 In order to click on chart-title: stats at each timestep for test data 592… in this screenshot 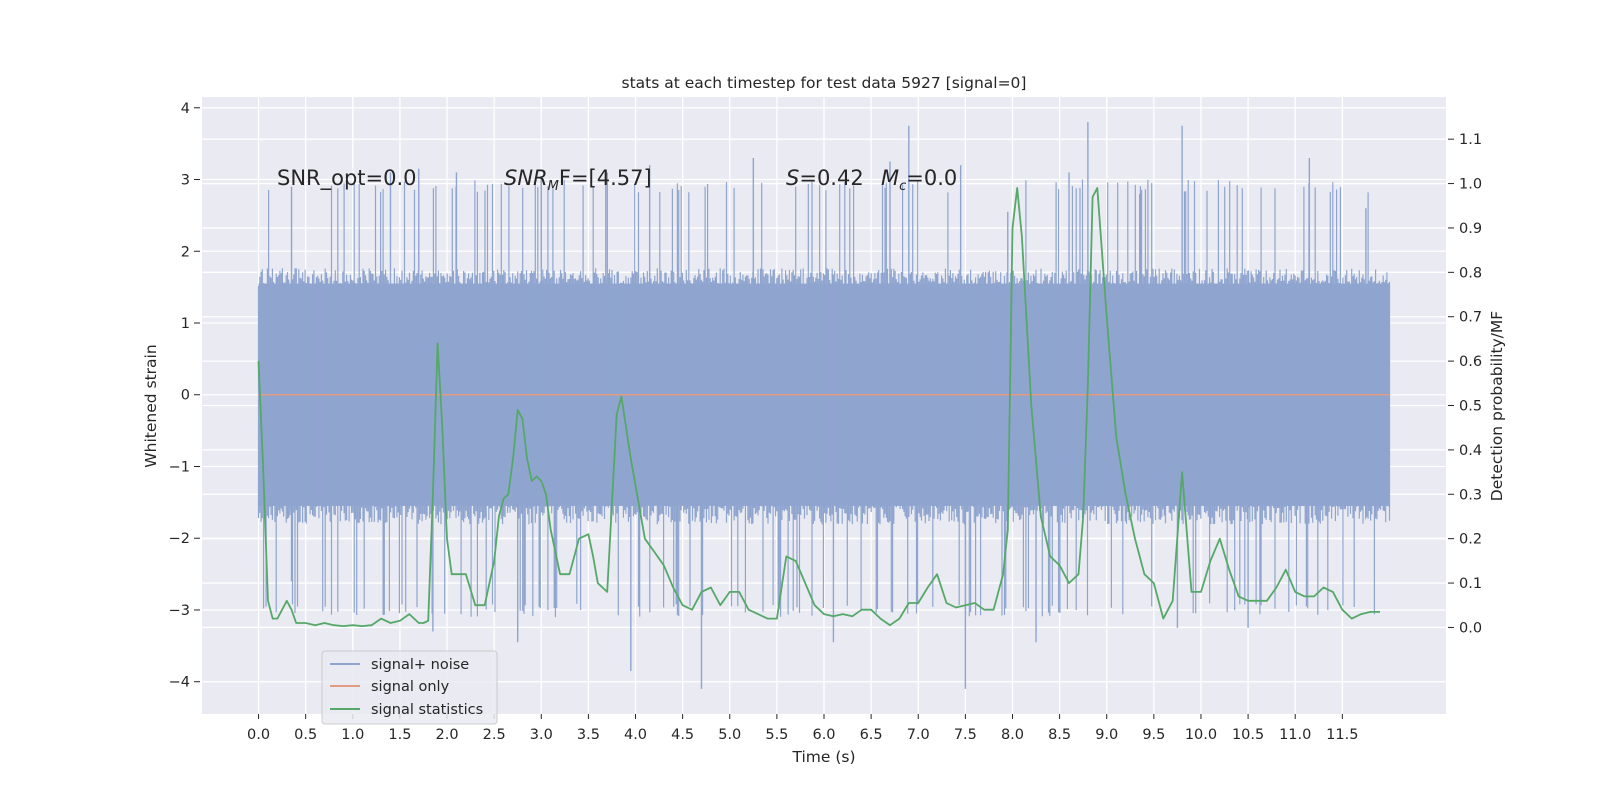, I will do `click(824, 83)`.